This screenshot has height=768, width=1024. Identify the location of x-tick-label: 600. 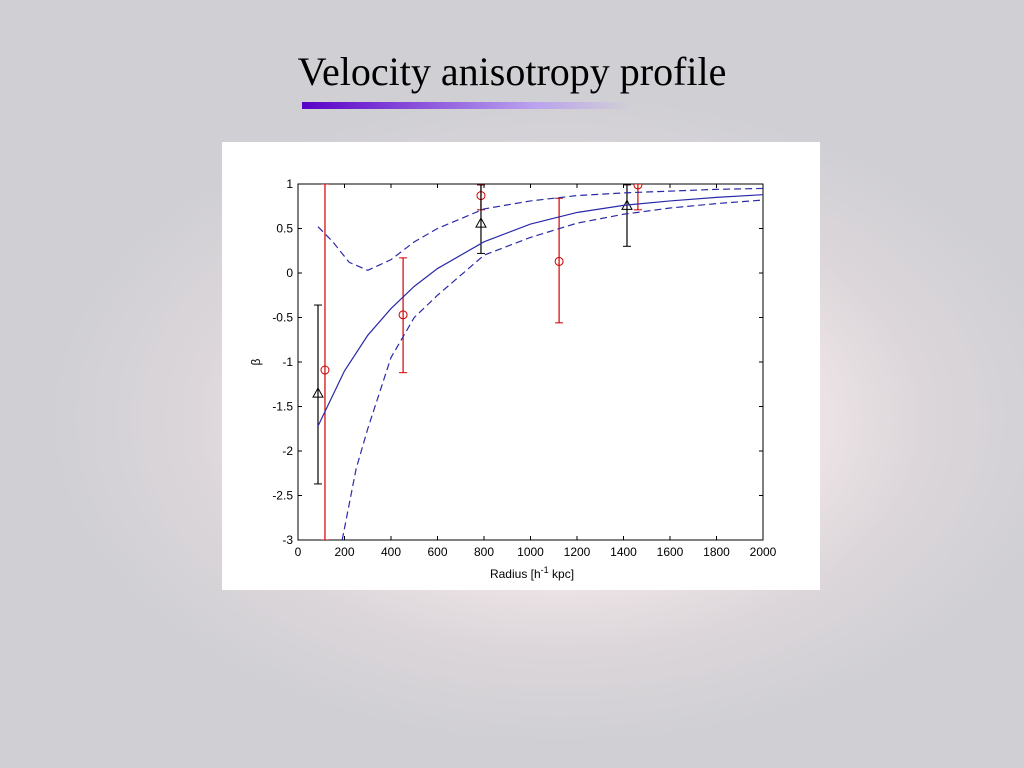
(437, 552).